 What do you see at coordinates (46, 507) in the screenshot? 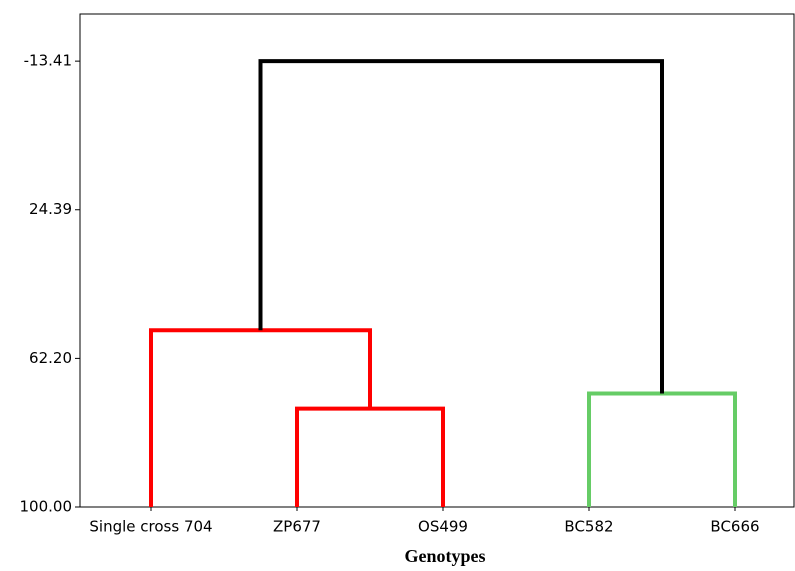
I see `y-tick-label: 100.00` at bounding box center [46, 507].